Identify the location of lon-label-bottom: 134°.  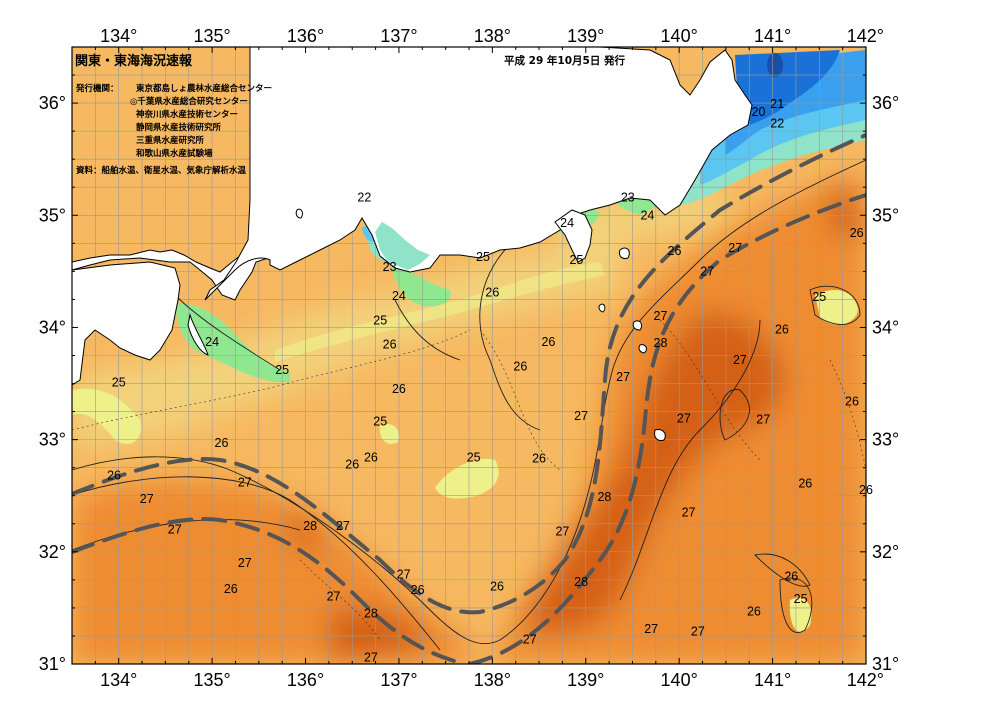
(118, 680).